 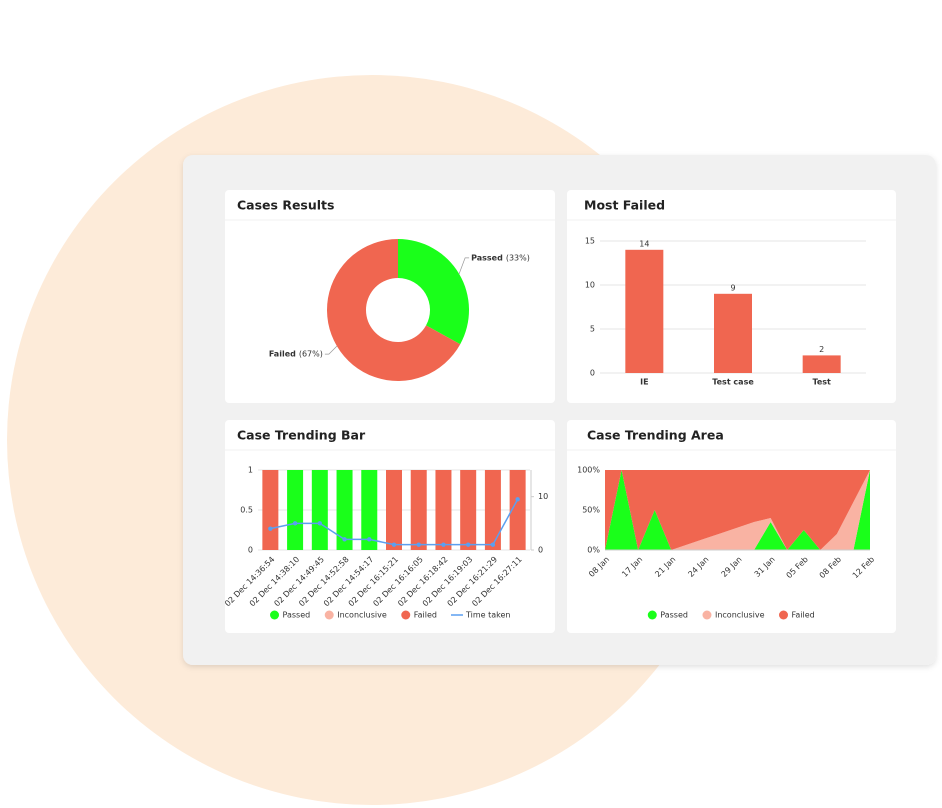 What do you see at coordinates (644, 243) in the screenshot?
I see `value-label: 14` at bounding box center [644, 243].